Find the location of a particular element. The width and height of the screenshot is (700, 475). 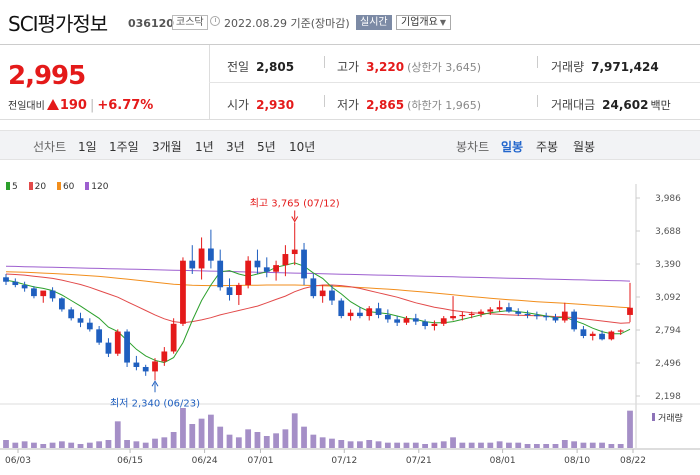

volume-label: 거래량 is located at coordinates (568, 67).